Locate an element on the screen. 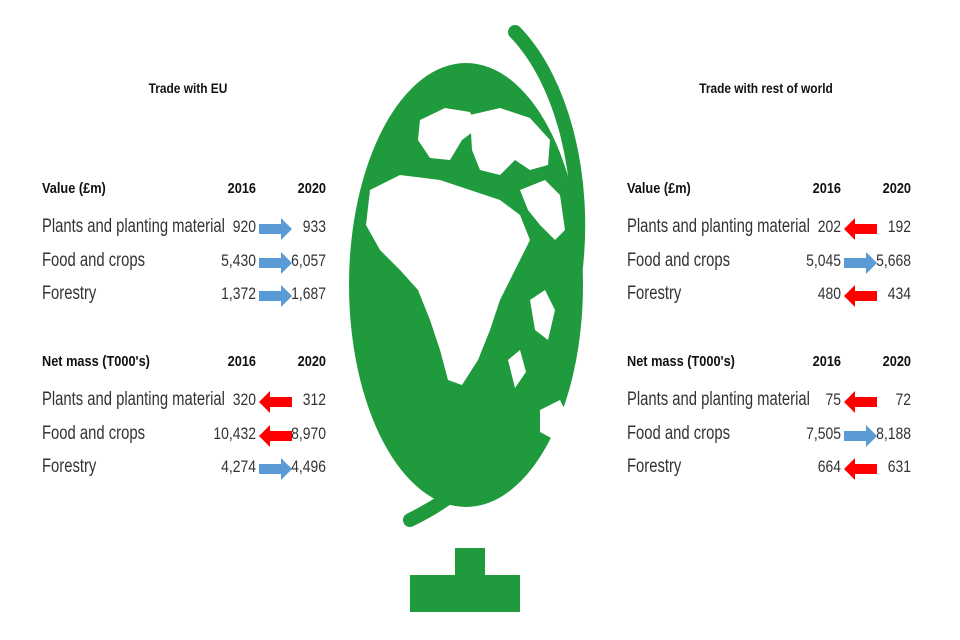 The height and width of the screenshot is (640, 960). value-2020: 933 is located at coordinates (314, 226).